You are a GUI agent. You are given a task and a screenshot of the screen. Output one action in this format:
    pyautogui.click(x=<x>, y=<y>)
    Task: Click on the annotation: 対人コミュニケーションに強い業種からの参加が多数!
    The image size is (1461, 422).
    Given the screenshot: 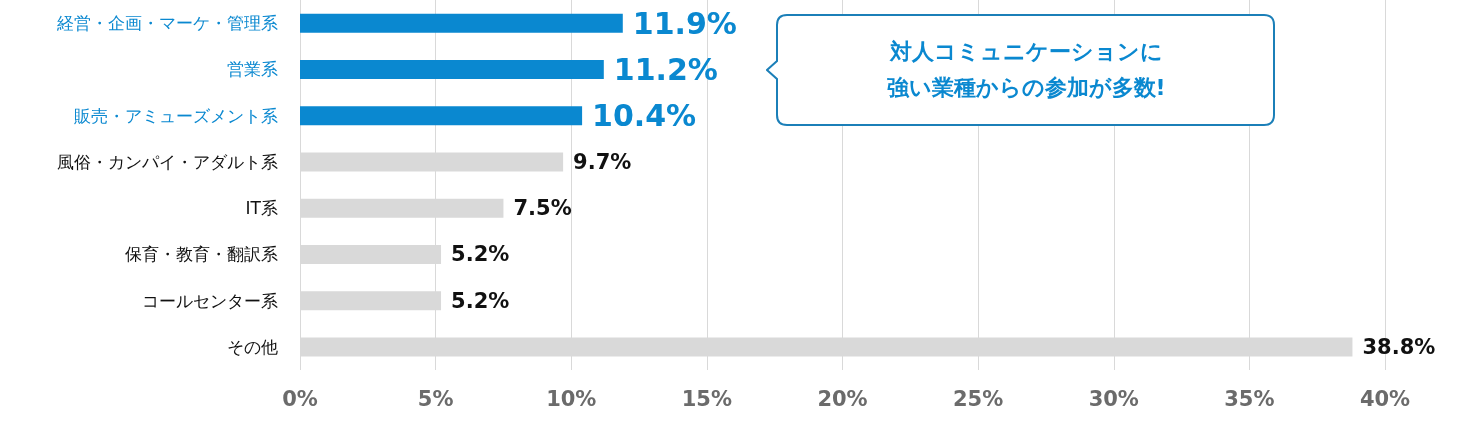 What is the action you would take?
    pyautogui.click(x=1026, y=70)
    